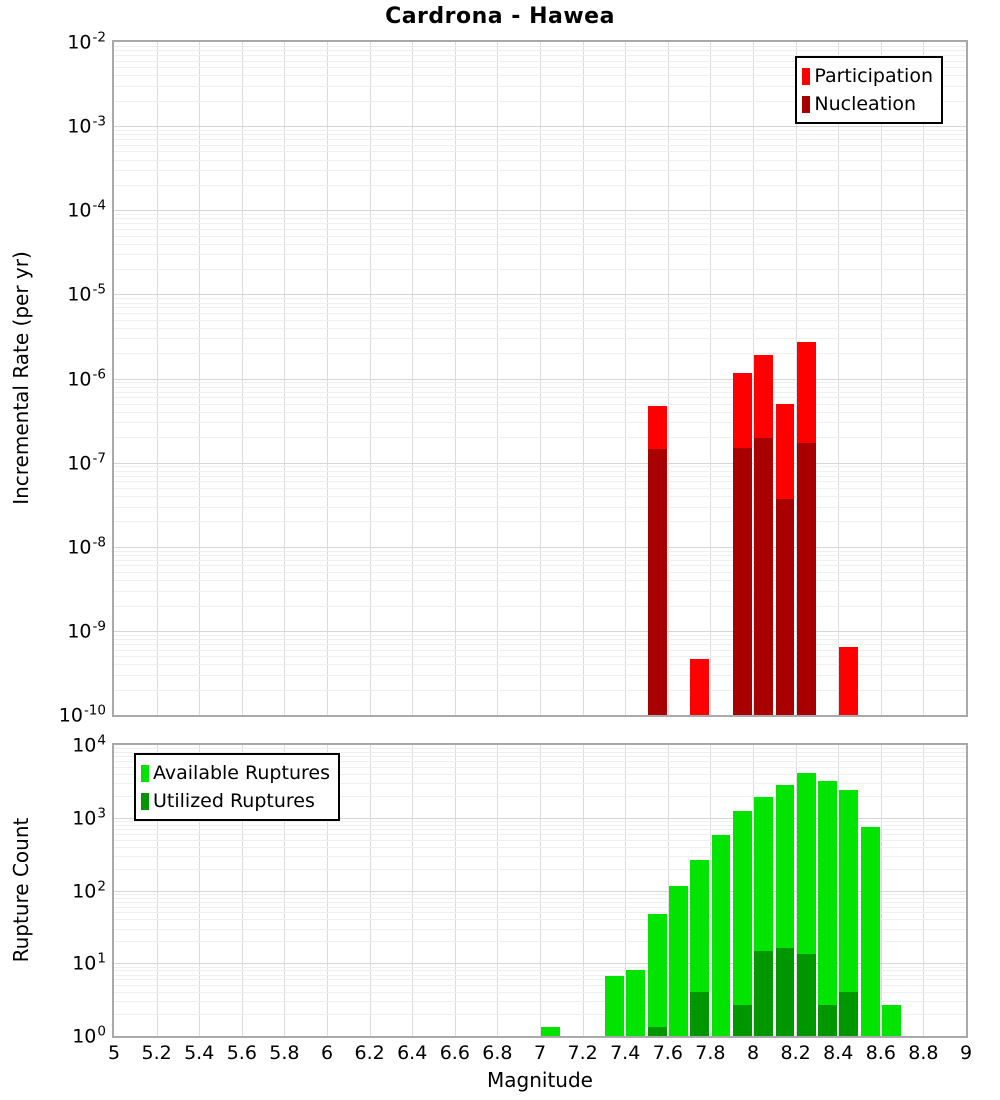 The width and height of the screenshot is (1000, 1100). I want to click on y-tick-label: 10⁻⁶, so click(86, 378).